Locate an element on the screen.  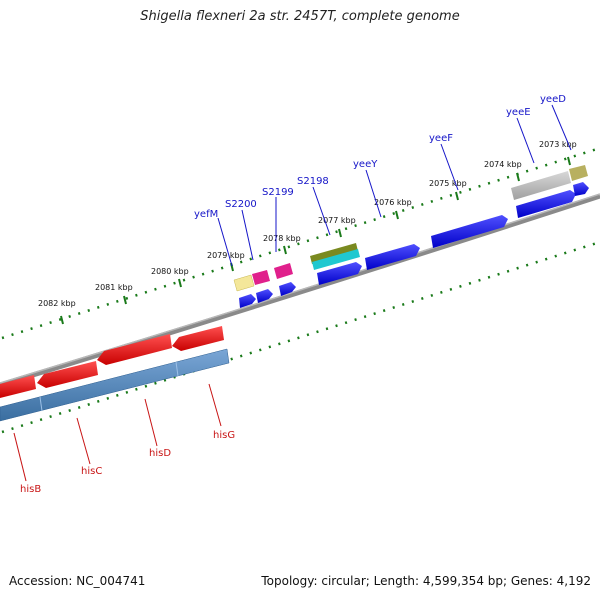
gene-label-yeeD: yeeD is located at coordinates (553, 99).